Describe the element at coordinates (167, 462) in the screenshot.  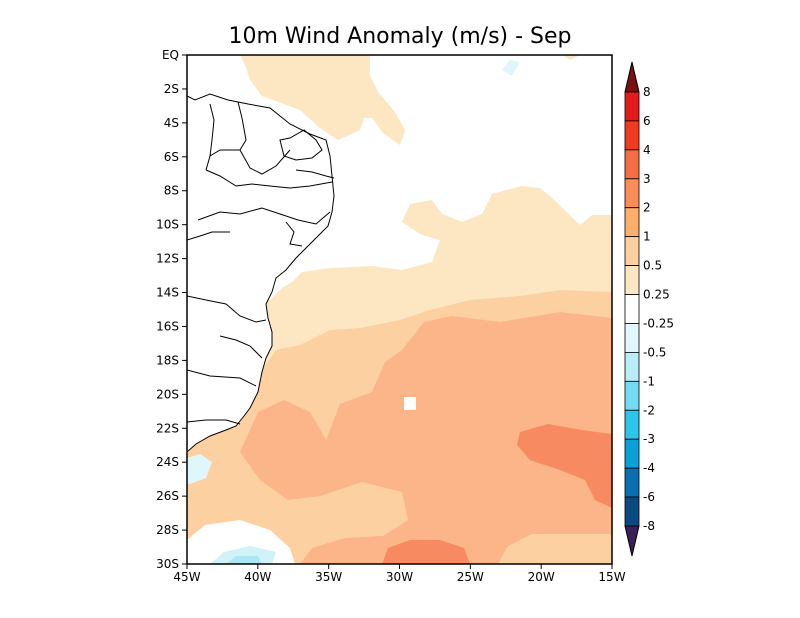
I see `y-tick-label: 24S` at that location.